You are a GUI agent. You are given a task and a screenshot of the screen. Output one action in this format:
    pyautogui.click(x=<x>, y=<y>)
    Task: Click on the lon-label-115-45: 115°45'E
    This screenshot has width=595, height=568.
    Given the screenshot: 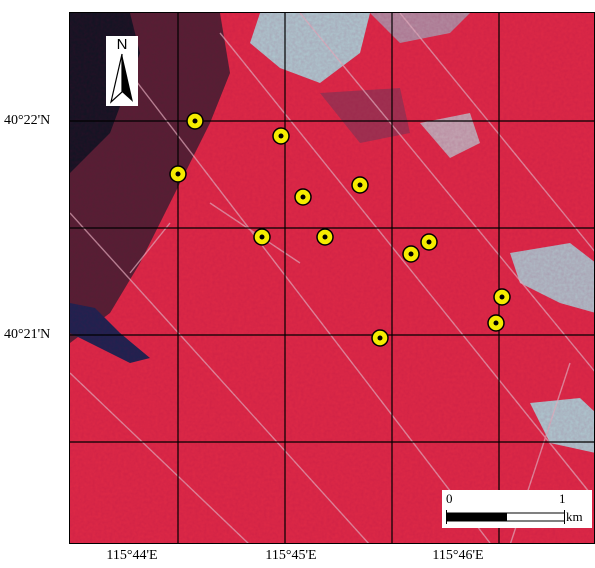 What is the action you would take?
    pyautogui.click(x=291, y=555)
    